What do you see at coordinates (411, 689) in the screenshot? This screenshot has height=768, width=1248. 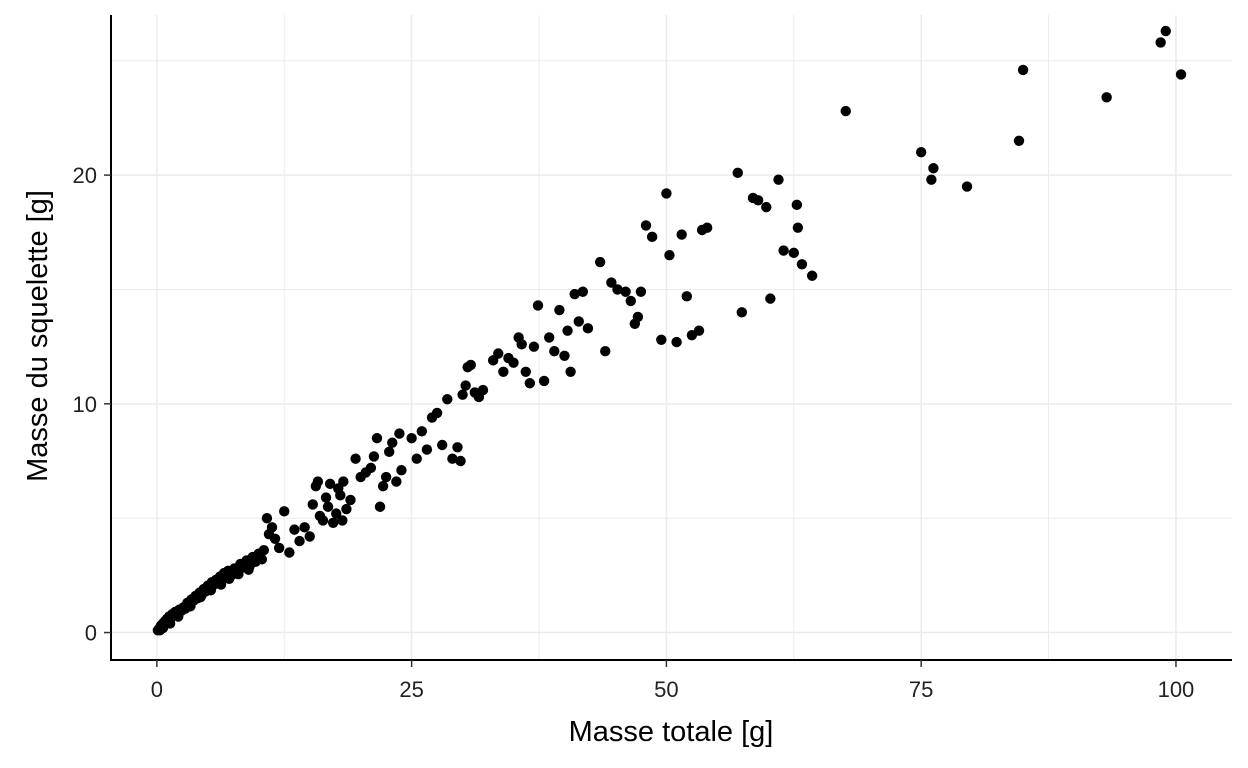 I see `x-tick-label: 25` at bounding box center [411, 689].